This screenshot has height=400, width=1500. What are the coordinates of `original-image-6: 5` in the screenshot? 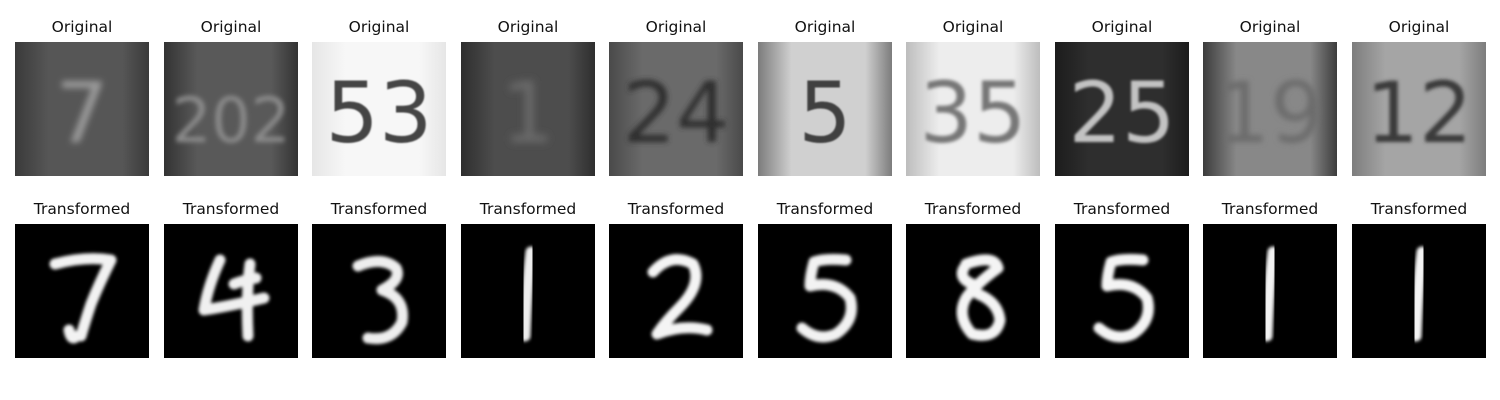 It's located at (825, 109).